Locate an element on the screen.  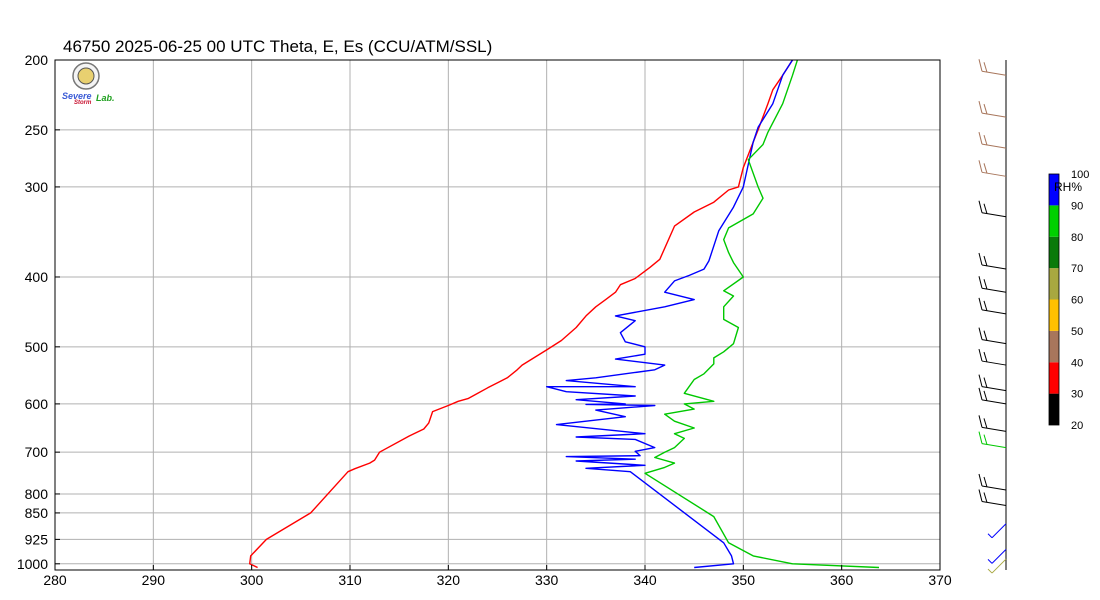
colorbar-tick-label: 100 is located at coordinates (1080, 175).